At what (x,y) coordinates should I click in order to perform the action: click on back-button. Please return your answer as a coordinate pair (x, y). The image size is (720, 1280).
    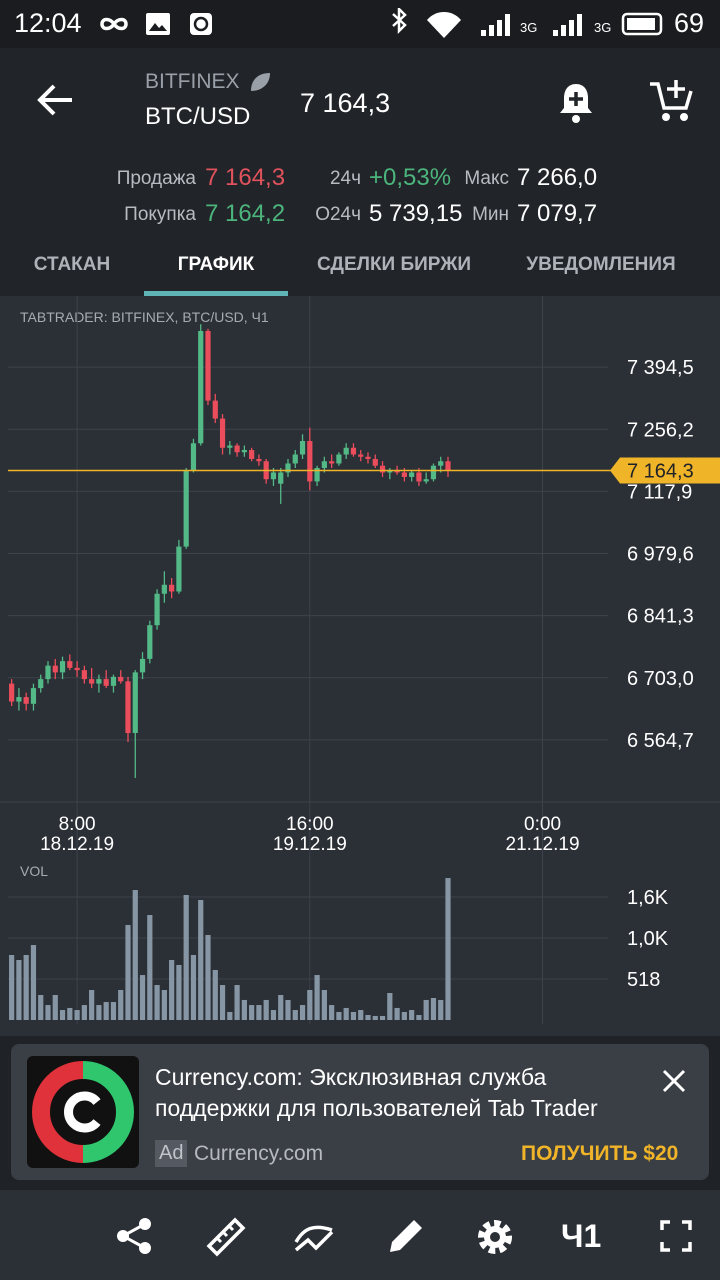
    Looking at the image, I should click on (56, 100).